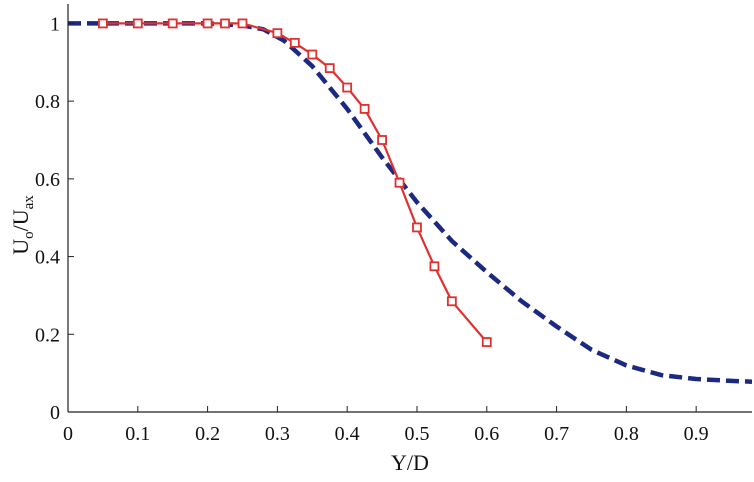  What do you see at coordinates (556, 434) in the screenshot?
I see `x-tick-label: 0.7` at bounding box center [556, 434].